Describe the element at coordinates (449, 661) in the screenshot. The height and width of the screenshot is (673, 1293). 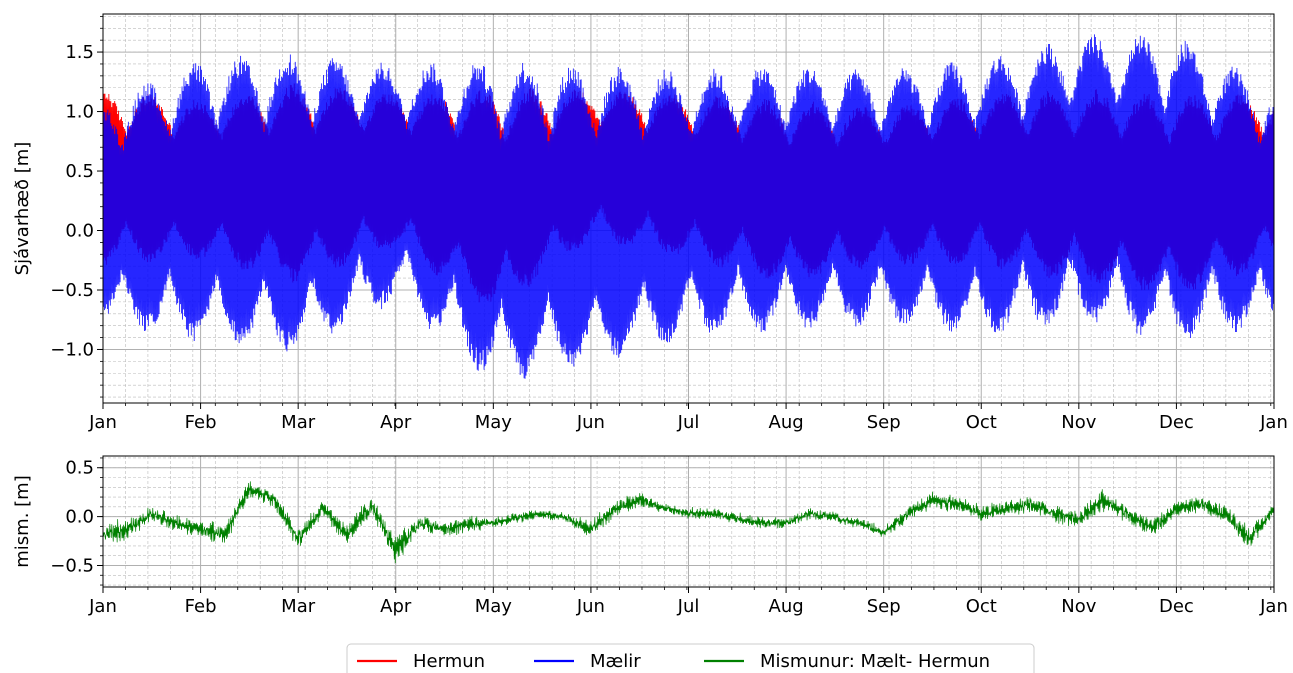
I see `legend-label: Hermun` at that location.